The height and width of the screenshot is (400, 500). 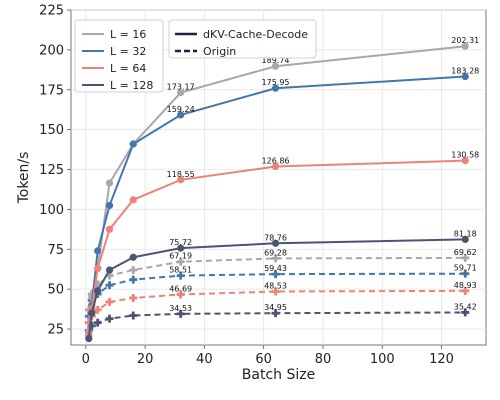 What do you see at coordinates (51, 90) in the screenshot?
I see `y-tick-label: 175` at bounding box center [51, 90].